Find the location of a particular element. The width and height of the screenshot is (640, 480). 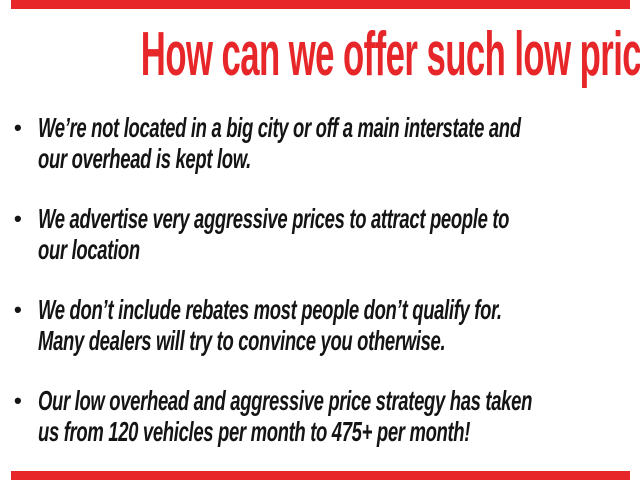

top-accent-bar is located at coordinates (320, 4).